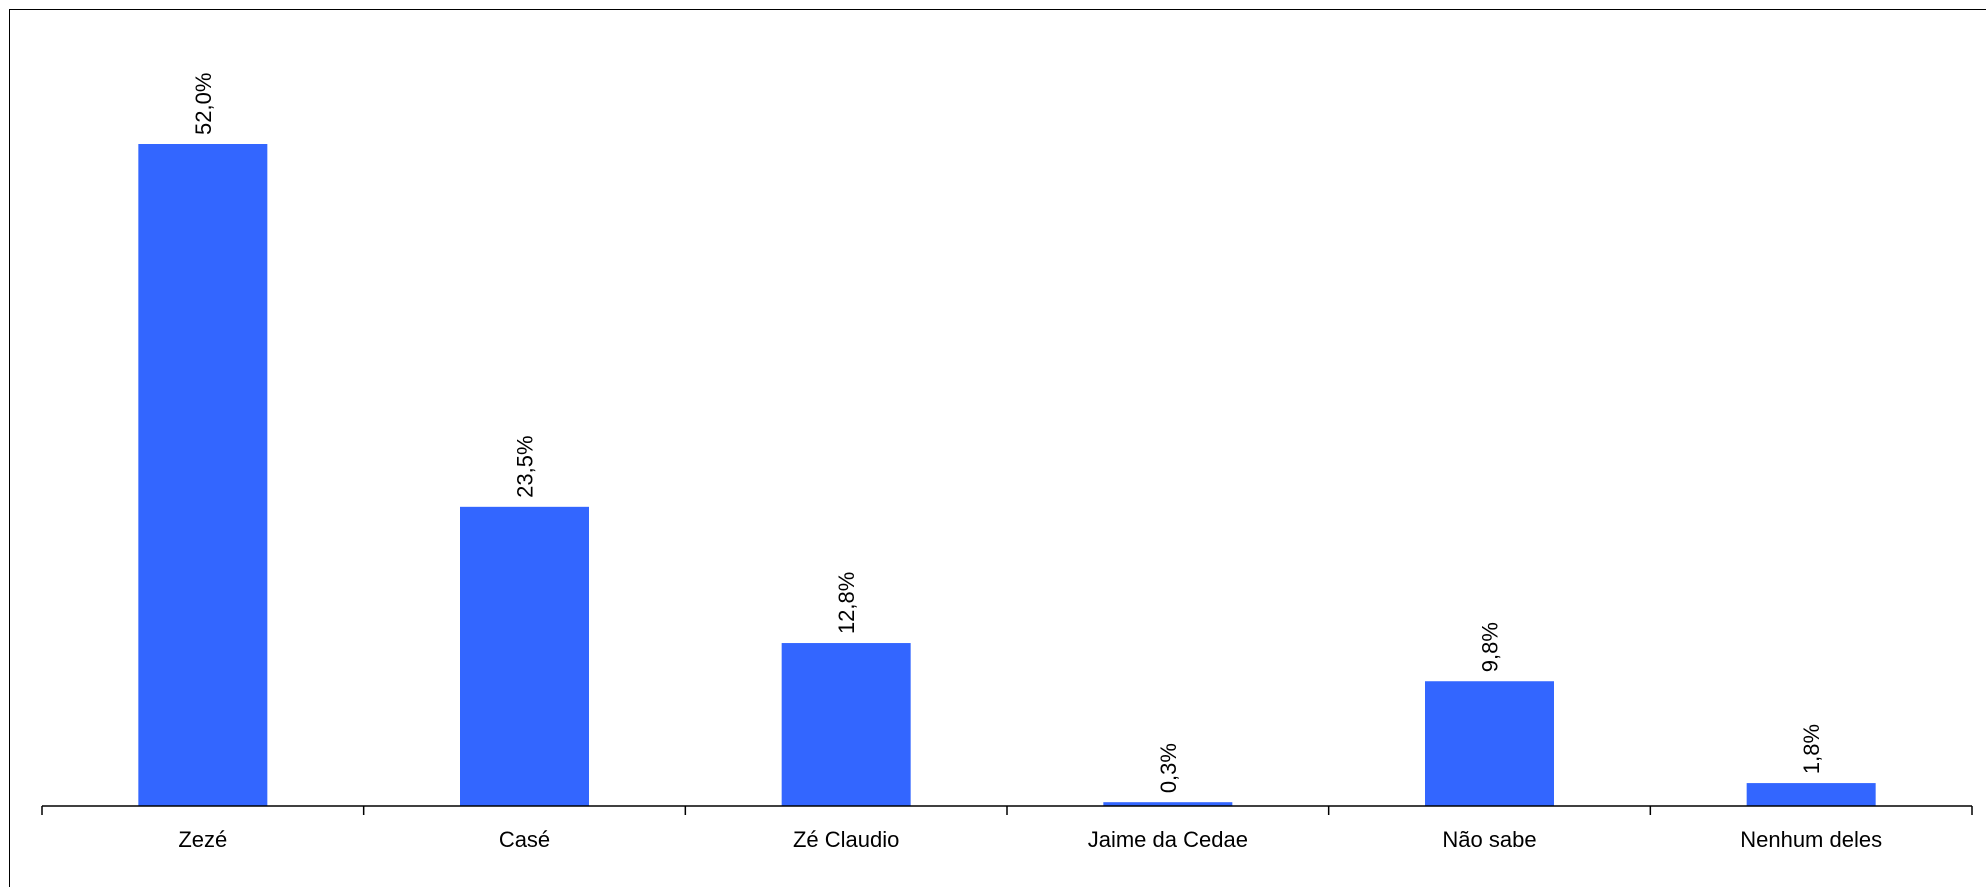  I want to click on data-label: 23,5%, so click(525, 466).